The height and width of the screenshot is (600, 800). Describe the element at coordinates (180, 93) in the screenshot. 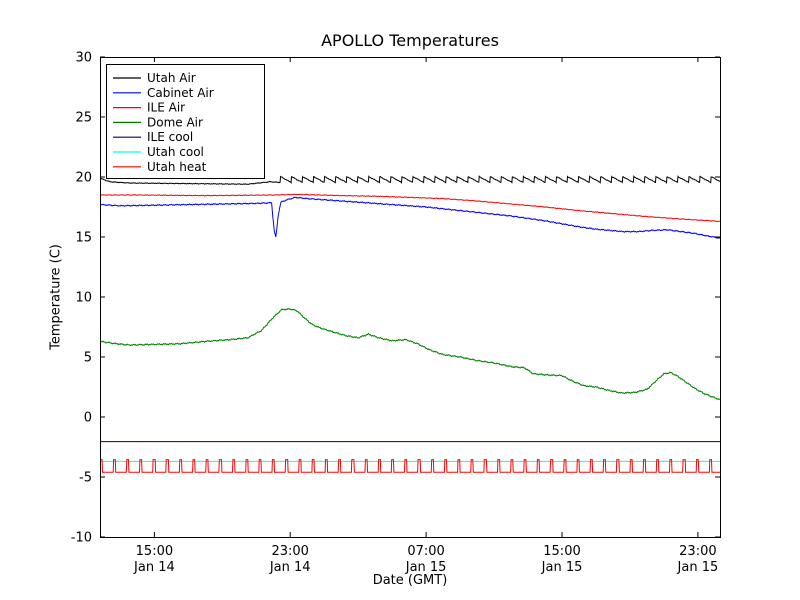

I see `legend-label-cabinet-air: Cabinet Air` at that location.